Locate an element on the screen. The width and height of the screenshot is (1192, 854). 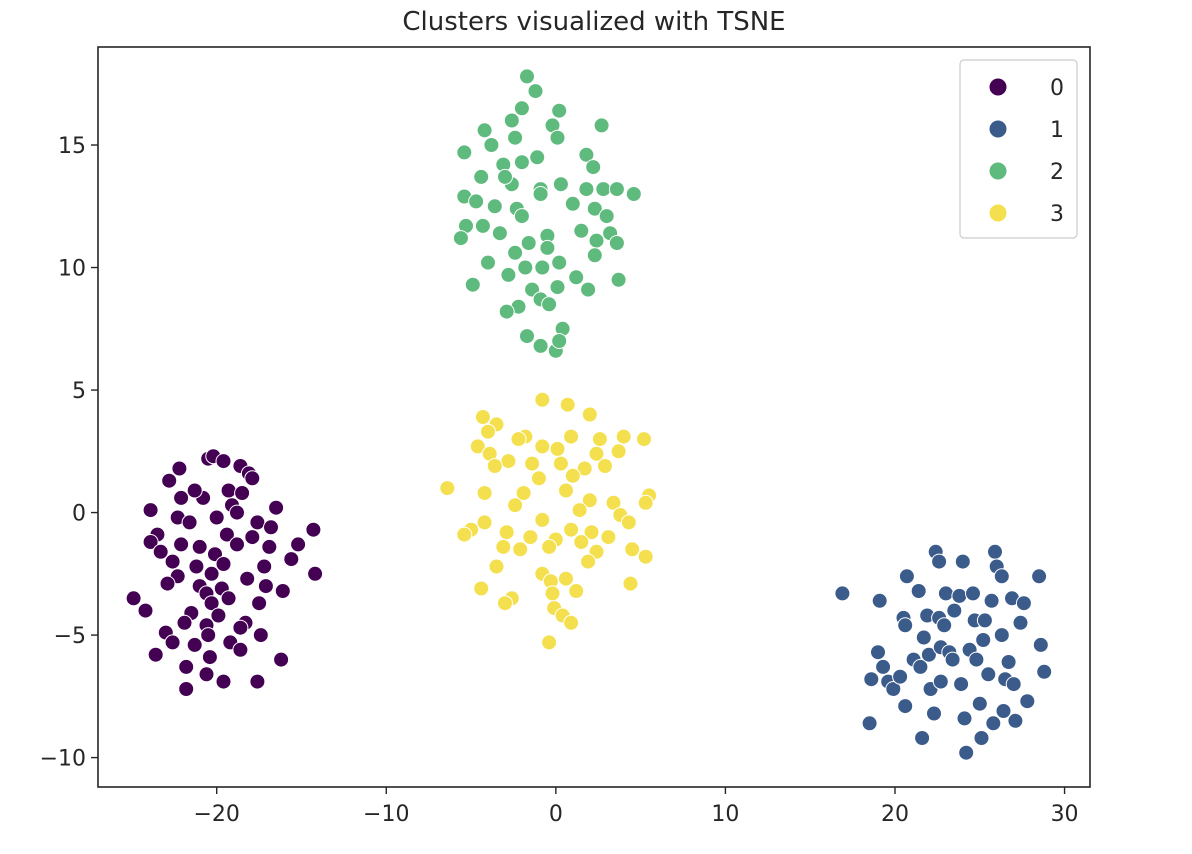
legend-label-3: 3 is located at coordinates (1057, 214).